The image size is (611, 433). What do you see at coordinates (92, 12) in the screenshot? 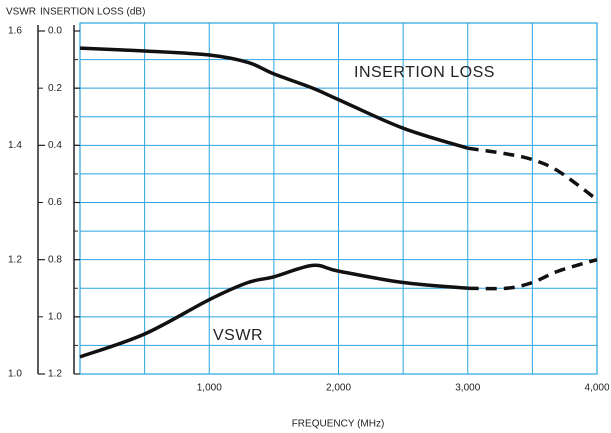
I see `y-axis-title: INSERTION LOSS (dB)` at bounding box center [92, 12].